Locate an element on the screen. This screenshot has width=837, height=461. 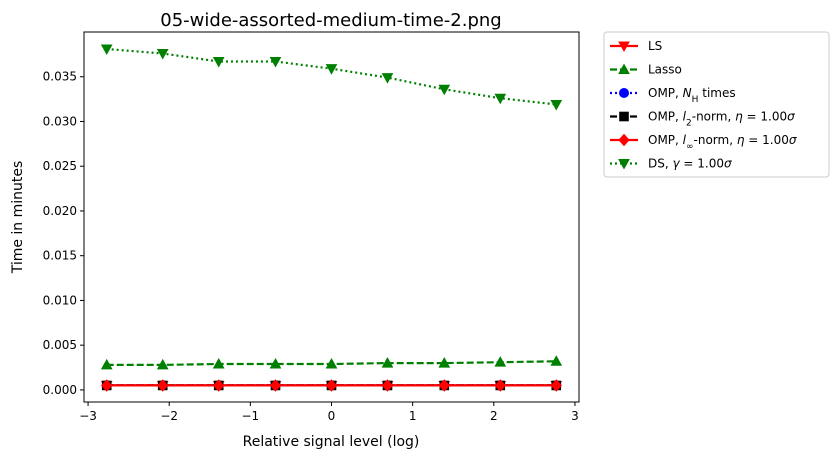
legend-item: OMP, NH times is located at coordinates (673, 95).